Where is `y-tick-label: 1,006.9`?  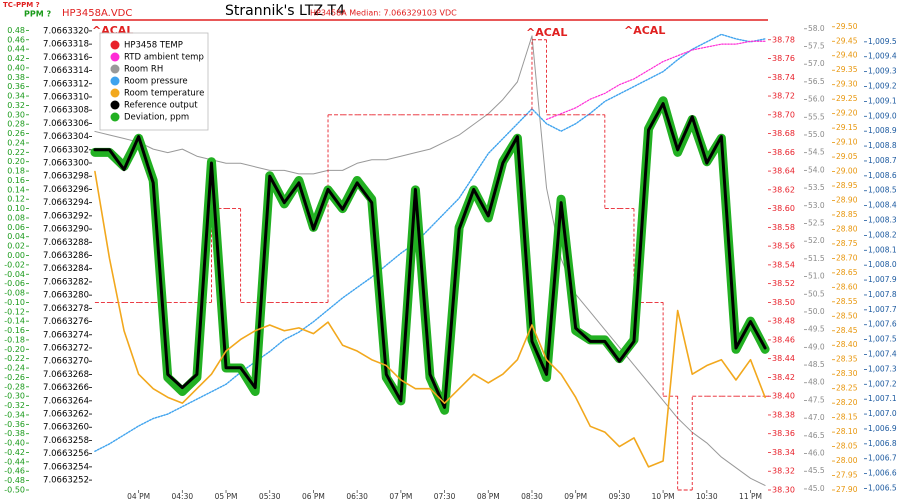 y-tick-label: 1,006.9 is located at coordinates (882, 428).